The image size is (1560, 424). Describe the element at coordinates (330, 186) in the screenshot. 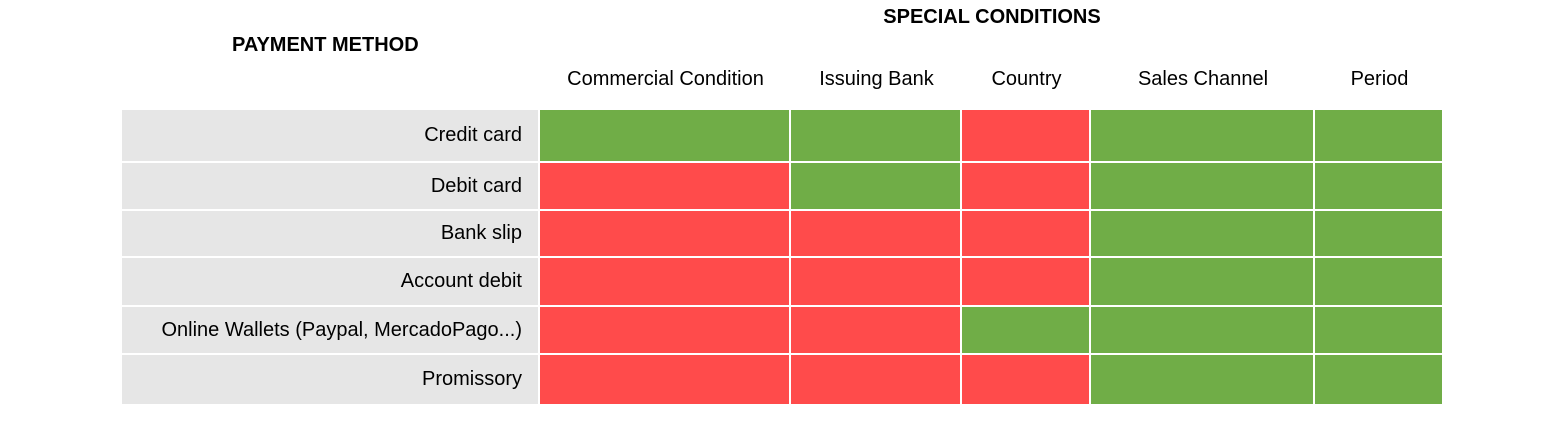

I see `row-label: Debit card` at that location.